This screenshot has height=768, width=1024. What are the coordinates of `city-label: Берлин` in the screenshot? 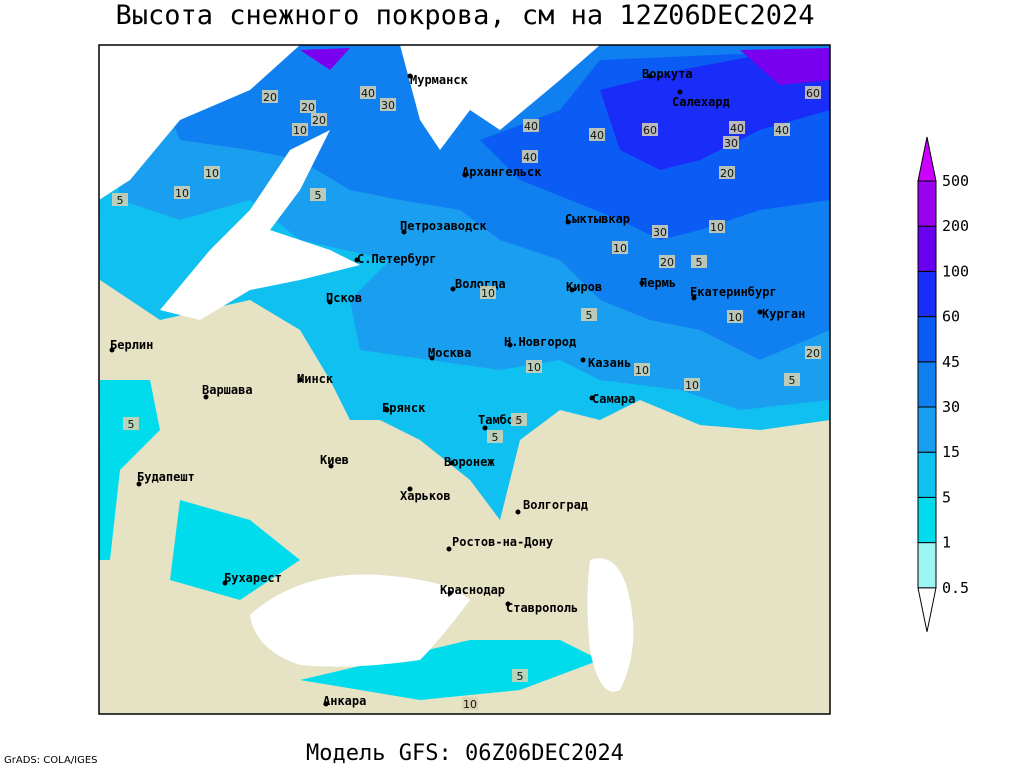 It's located at (131, 345).